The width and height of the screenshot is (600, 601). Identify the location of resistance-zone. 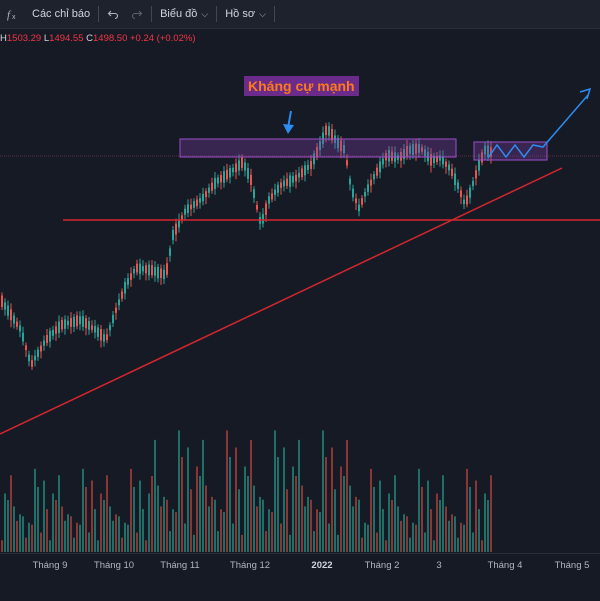
(318, 148).